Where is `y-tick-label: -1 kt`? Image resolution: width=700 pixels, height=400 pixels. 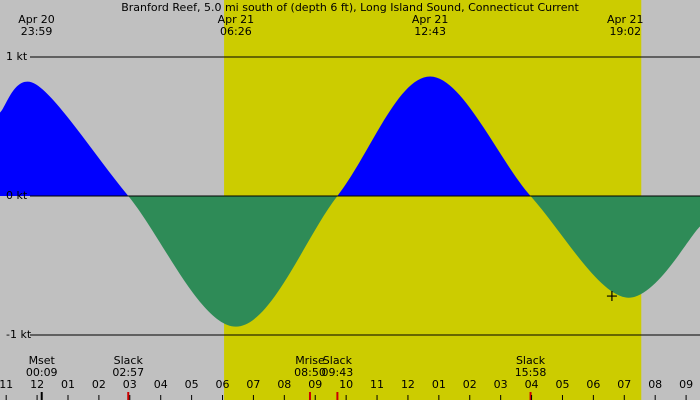 y-tick-label: -1 kt is located at coordinates (19, 334).